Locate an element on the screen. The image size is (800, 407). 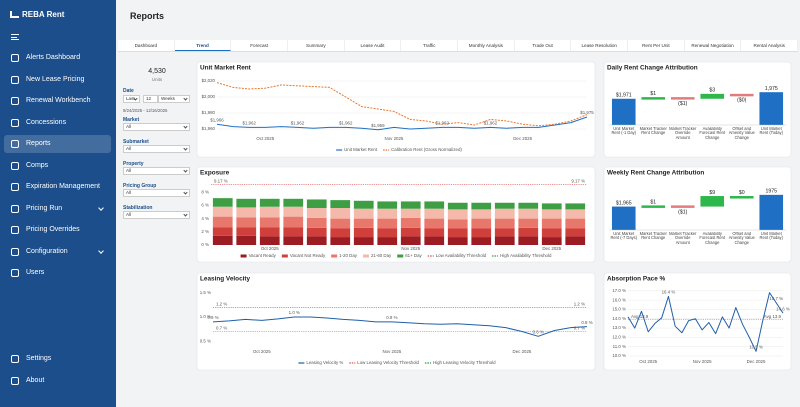
menu-toggle is located at coordinates (15, 37).